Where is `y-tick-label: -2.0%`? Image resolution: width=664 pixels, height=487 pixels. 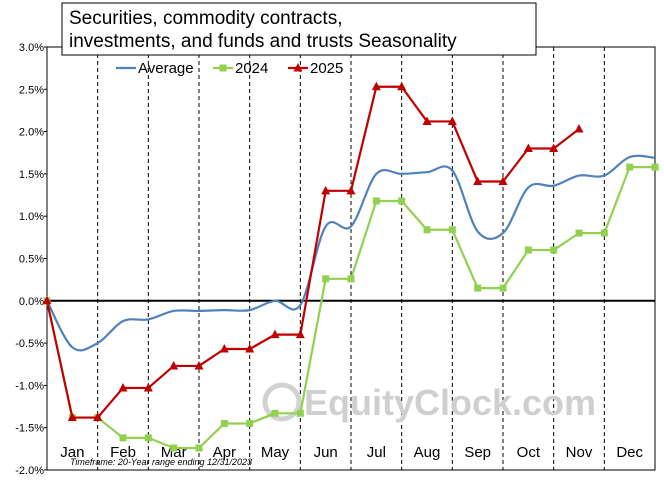 y-tick-label: -2.0% is located at coordinates (29, 471).